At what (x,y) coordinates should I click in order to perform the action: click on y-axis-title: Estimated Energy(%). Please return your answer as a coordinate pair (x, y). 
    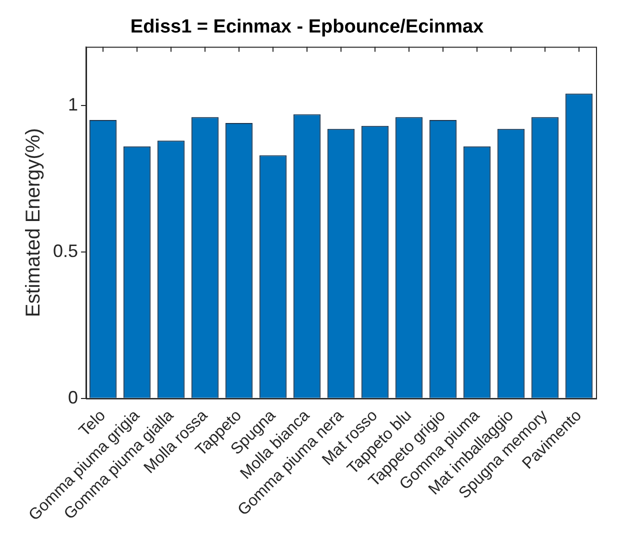
    Looking at the image, I should click on (33, 223).